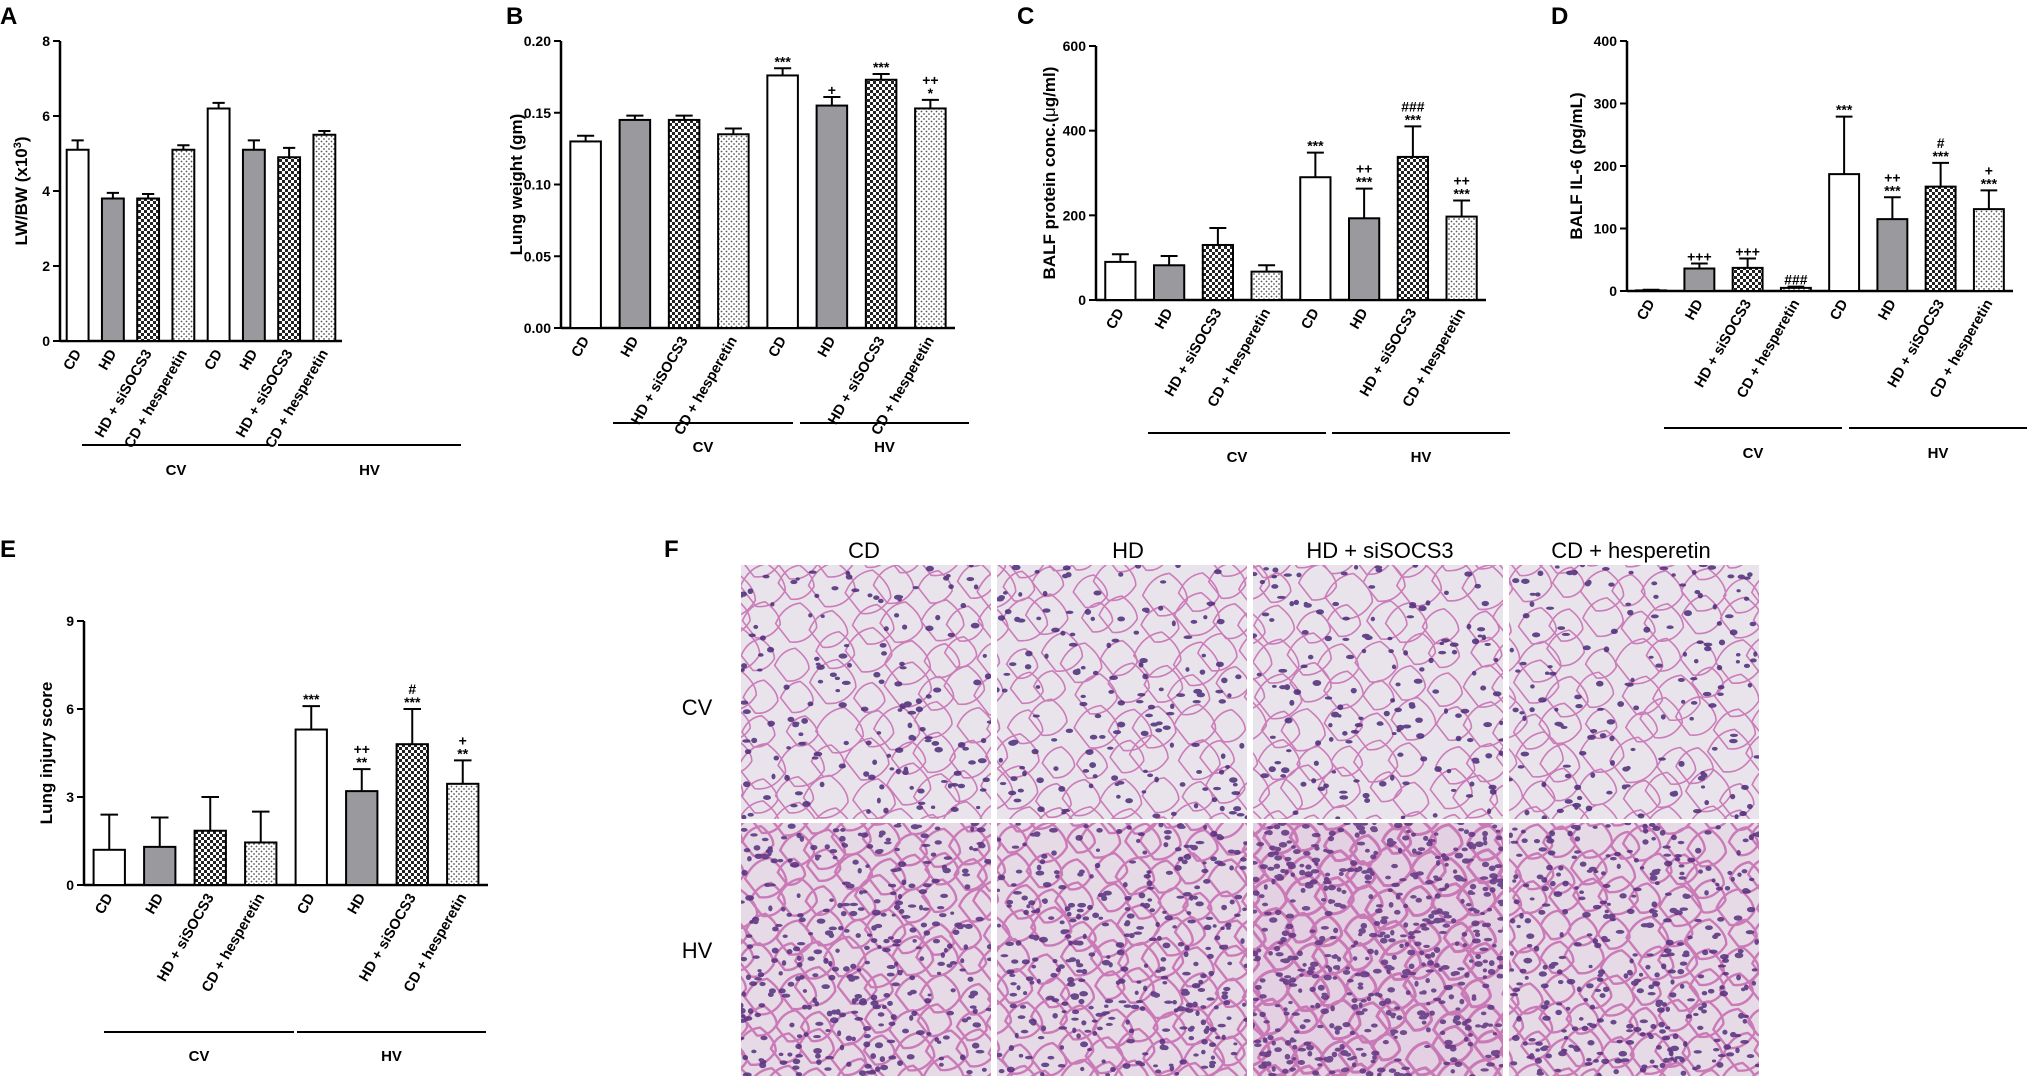 Image resolution: width=2035 pixels, height=1076 pixels. I want to click on y-axis-label: BALF IL-6 (pg/mL), so click(1576, 165).